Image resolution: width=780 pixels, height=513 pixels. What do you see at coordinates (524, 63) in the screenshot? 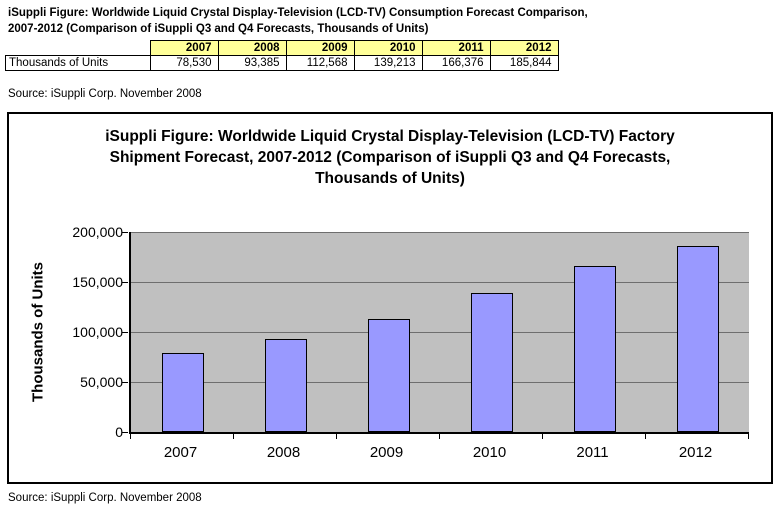
I see `table-value-cell: 185,844` at bounding box center [524, 63].